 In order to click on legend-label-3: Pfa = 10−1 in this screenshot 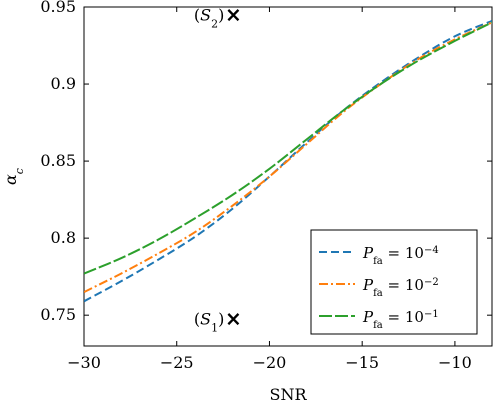, I will do `click(400, 319)`.